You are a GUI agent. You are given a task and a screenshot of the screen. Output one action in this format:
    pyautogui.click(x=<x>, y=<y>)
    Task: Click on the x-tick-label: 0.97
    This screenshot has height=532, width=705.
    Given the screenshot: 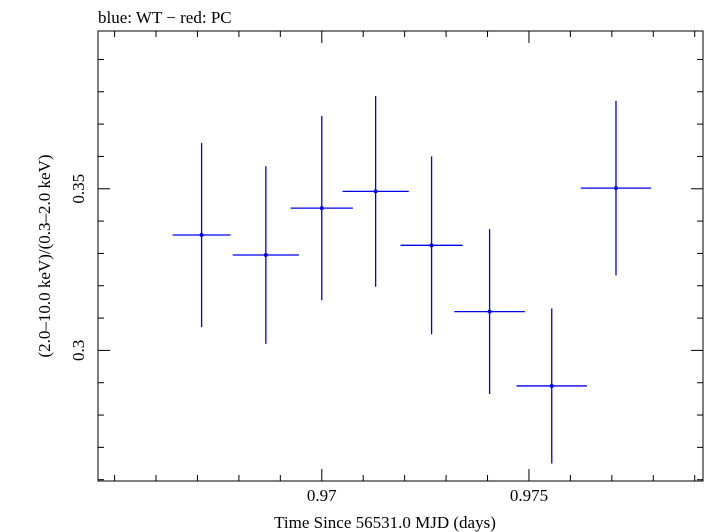 What is the action you would take?
    pyautogui.click(x=322, y=495)
    